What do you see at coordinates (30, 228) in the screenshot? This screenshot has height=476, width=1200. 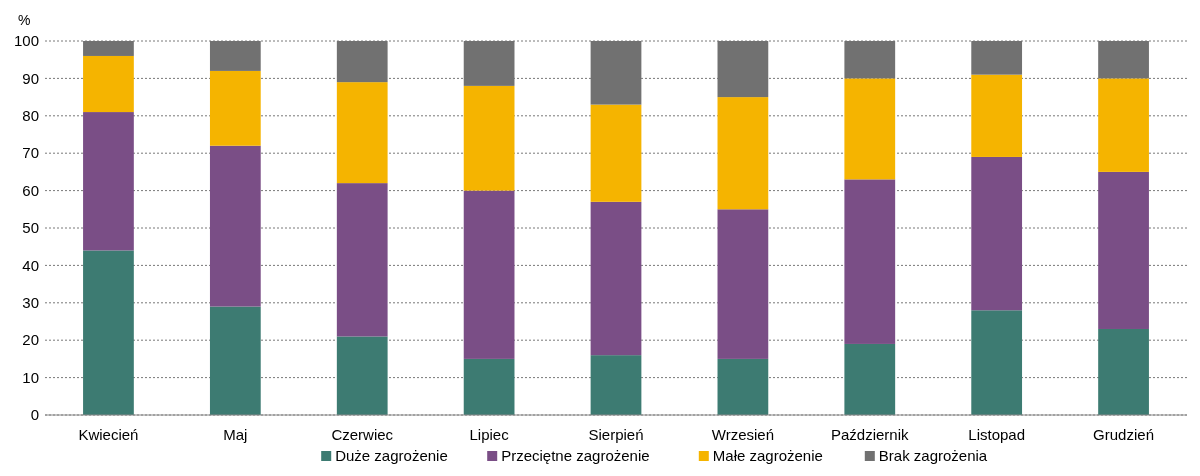 I see `y-tick-label: 50` at bounding box center [30, 228].